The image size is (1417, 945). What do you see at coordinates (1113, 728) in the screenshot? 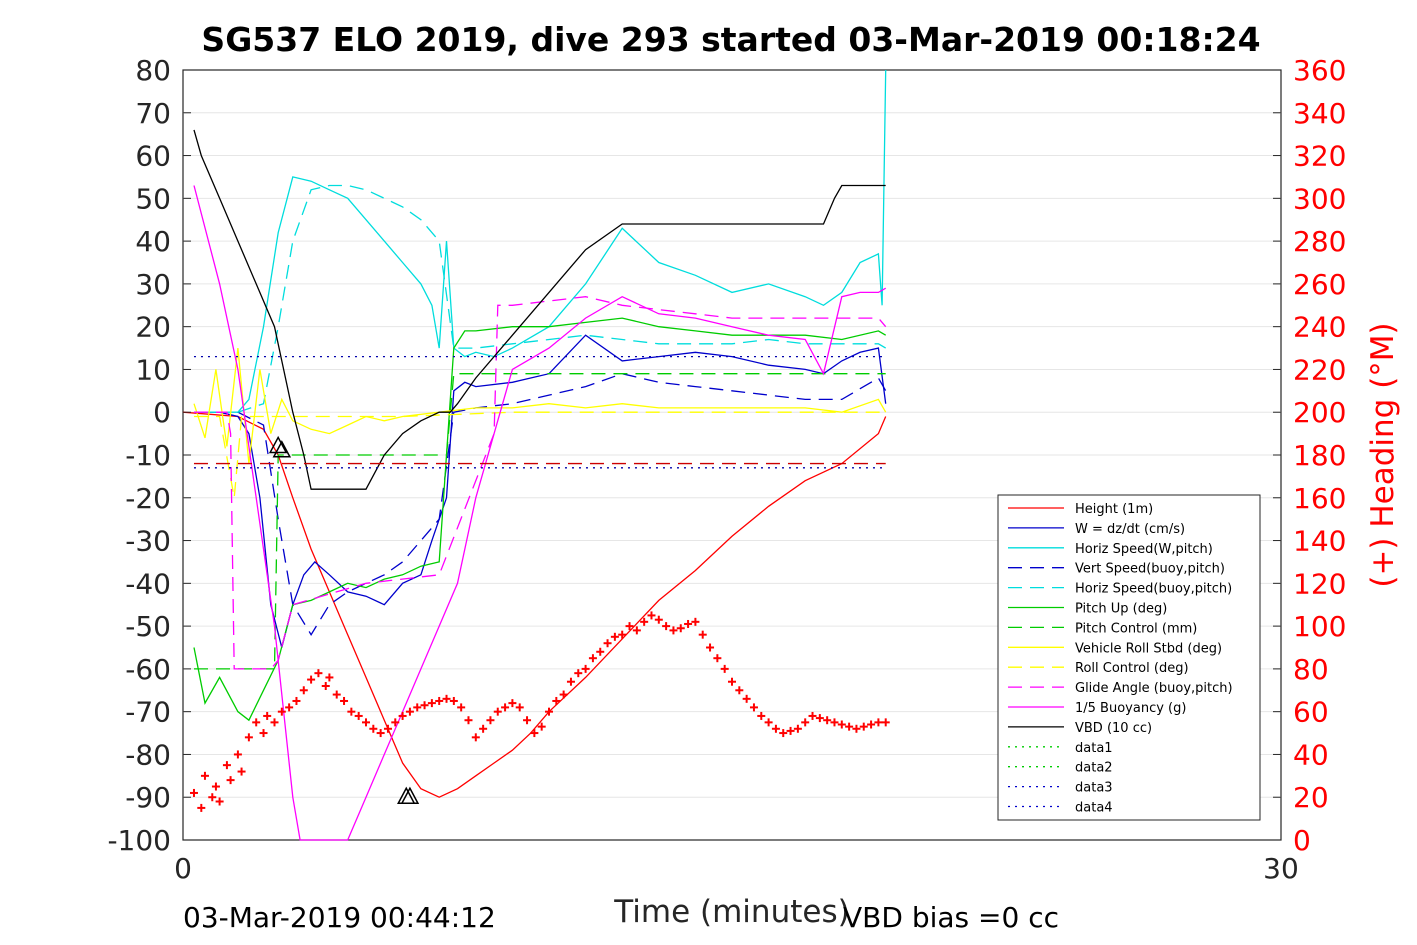
I see `legend-label: VBD (10 cc)` at bounding box center [1113, 728].